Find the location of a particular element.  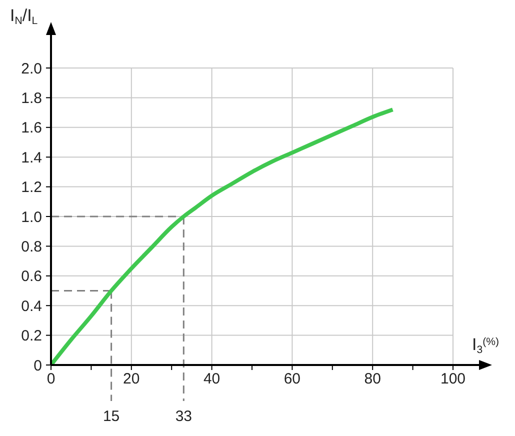

y-tick-label: 1.8 is located at coordinates (31, 99).